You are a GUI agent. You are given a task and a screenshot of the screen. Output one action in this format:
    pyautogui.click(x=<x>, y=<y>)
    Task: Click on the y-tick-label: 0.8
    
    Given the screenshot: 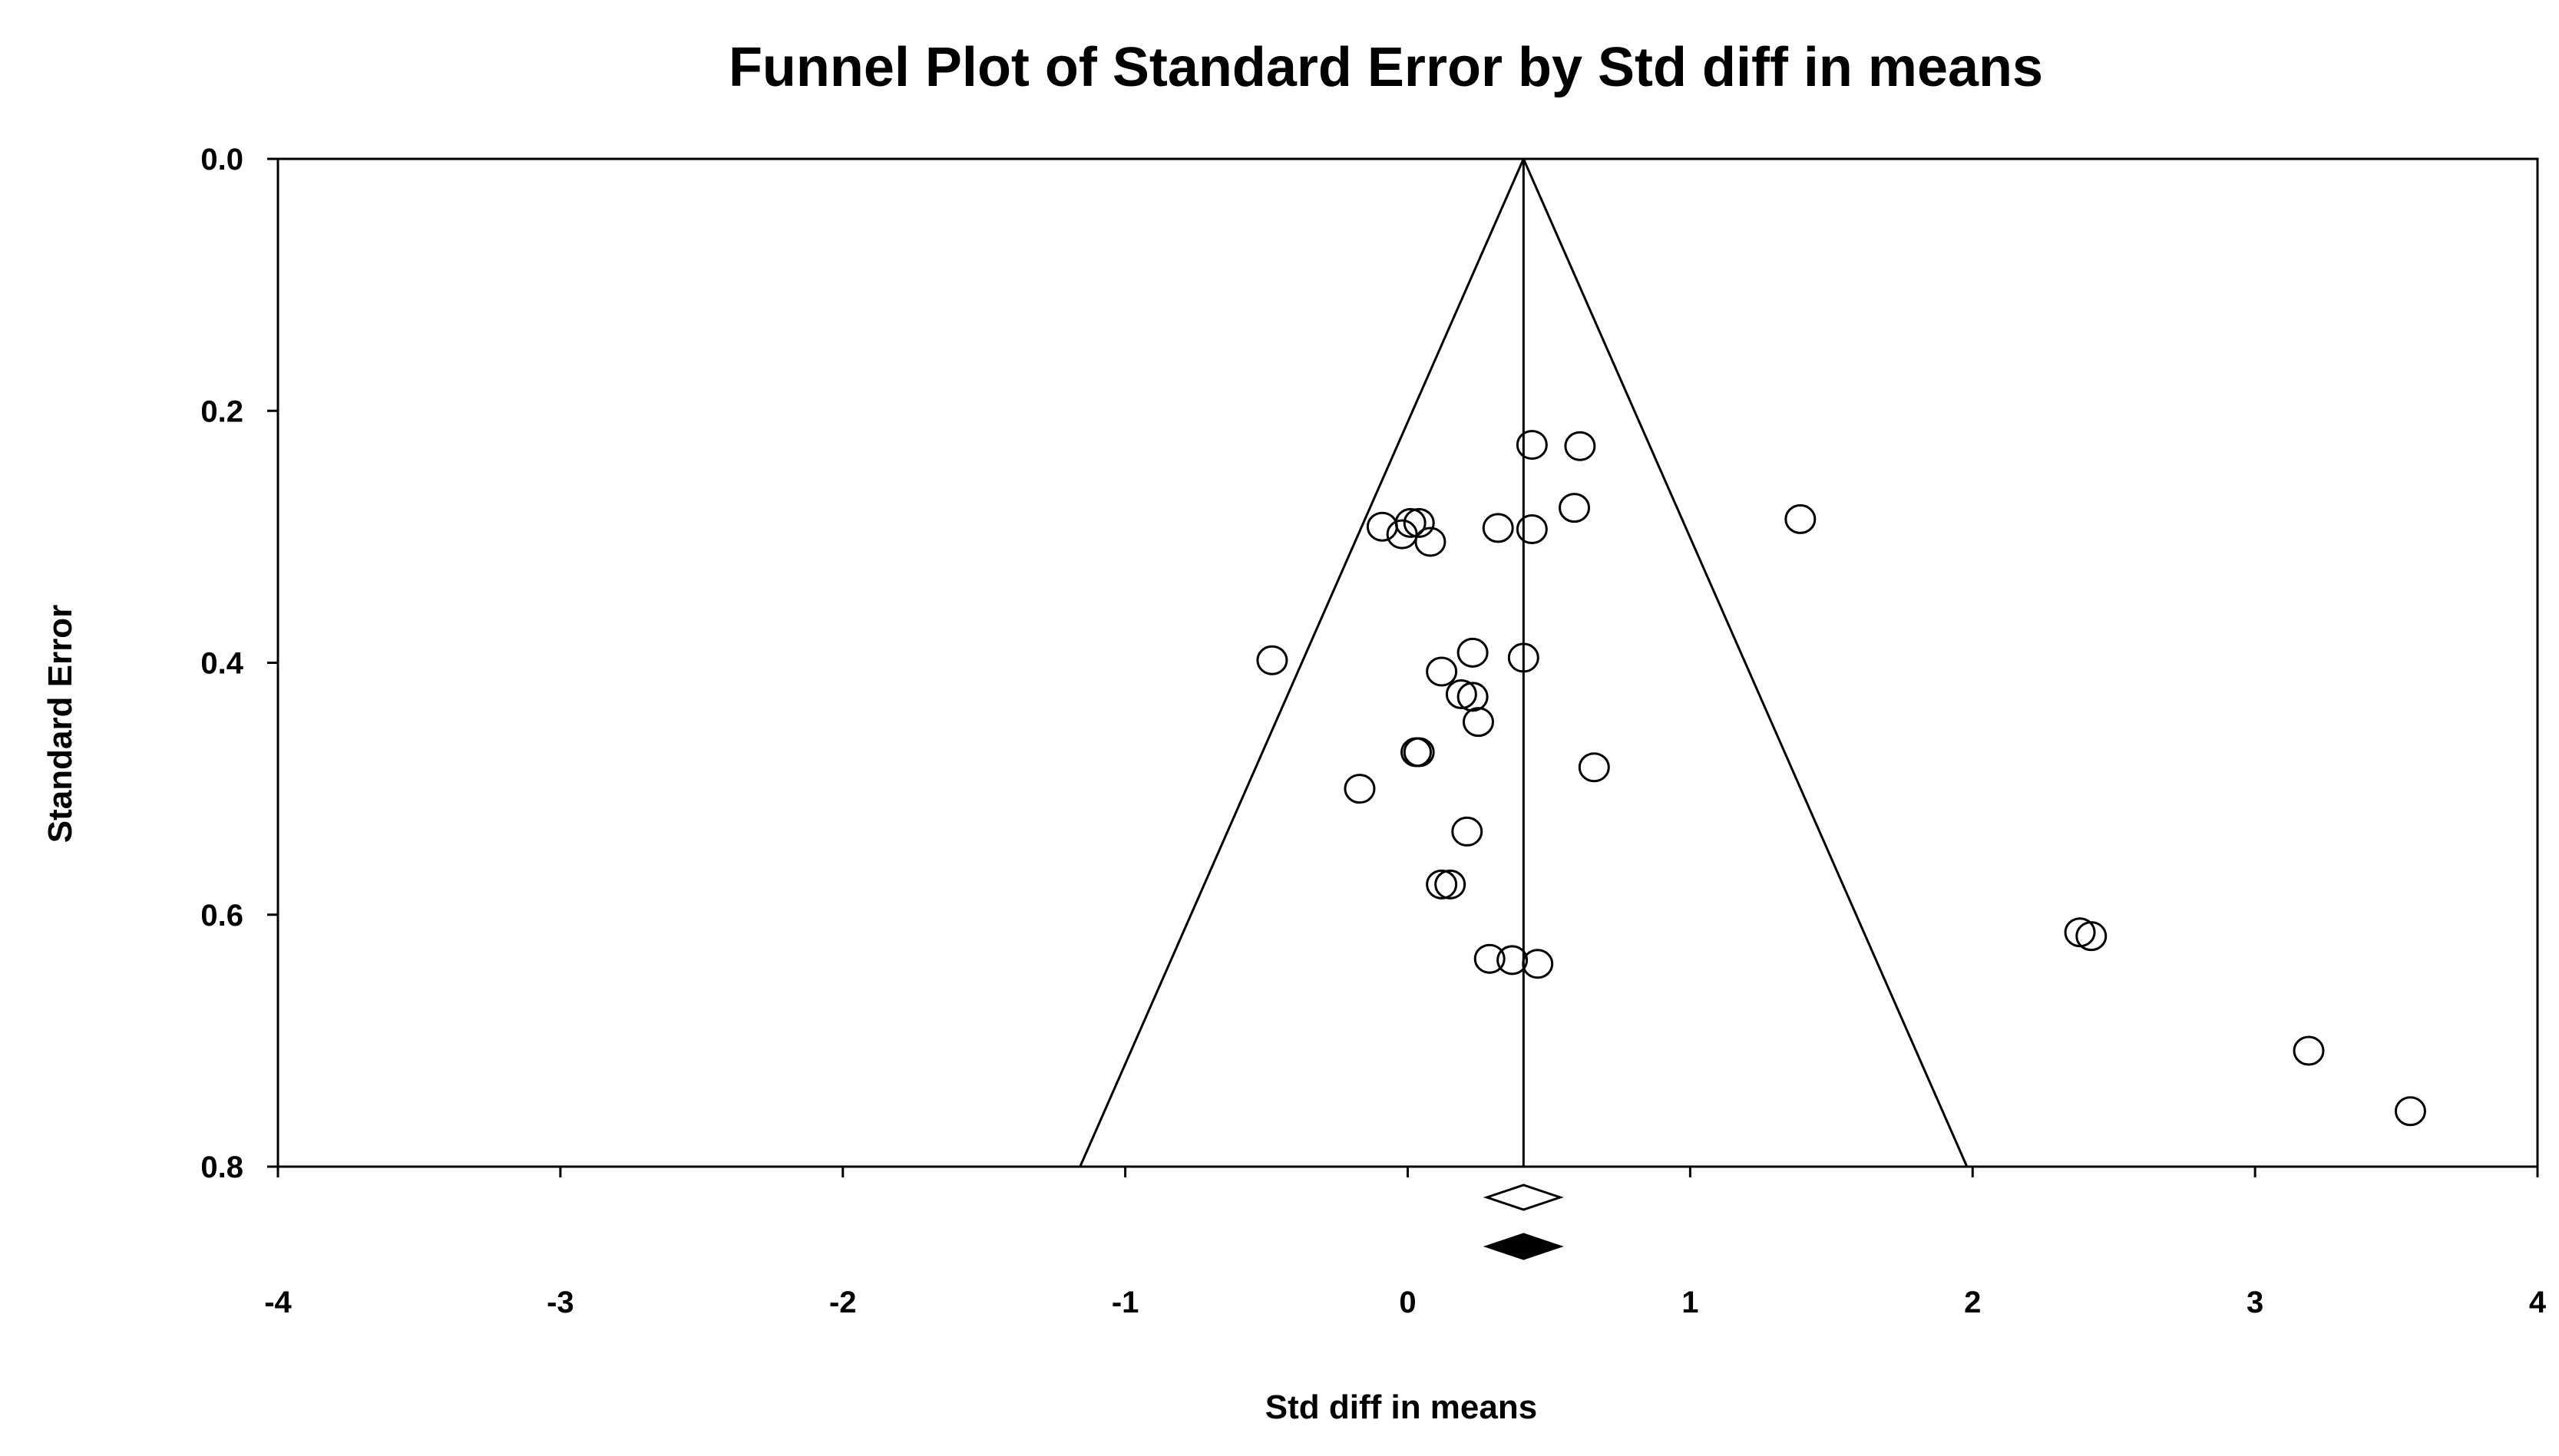 What is the action you would take?
    pyautogui.click(x=221, y=1168)
    